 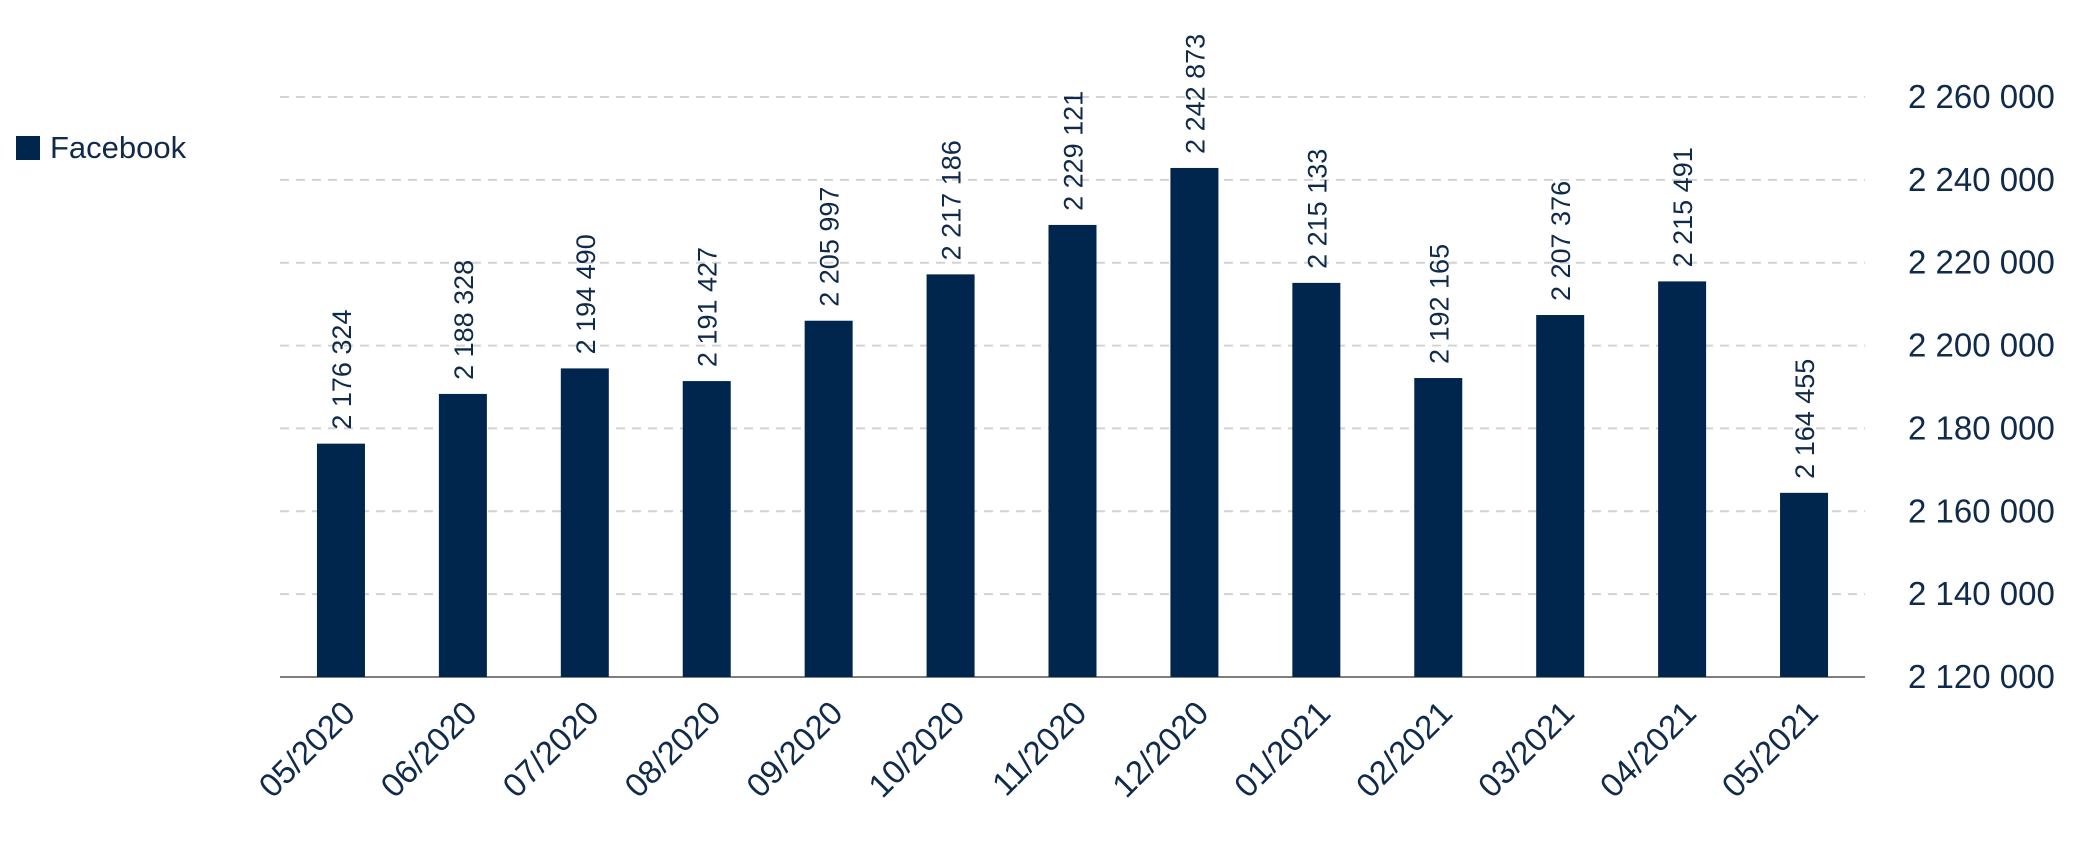 I want to click on x-tick-label: 11/2020, so click(x=1039, y=748).